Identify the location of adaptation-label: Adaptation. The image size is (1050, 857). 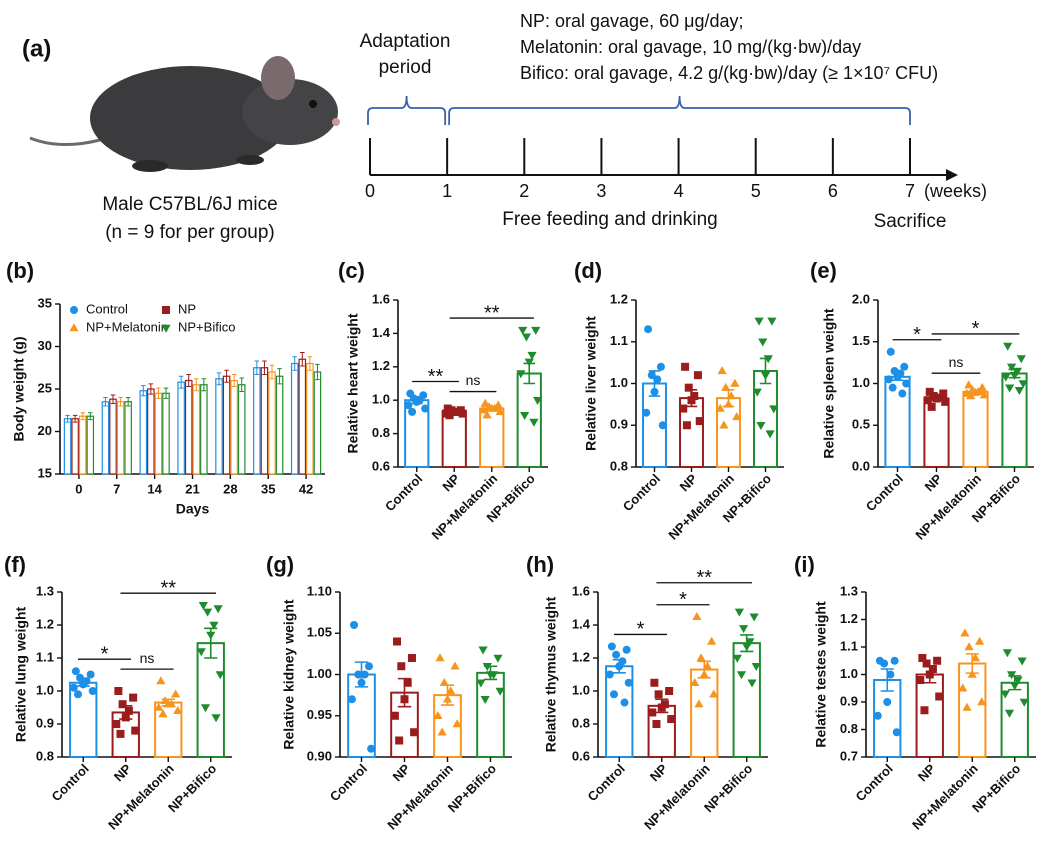
(405, 41).